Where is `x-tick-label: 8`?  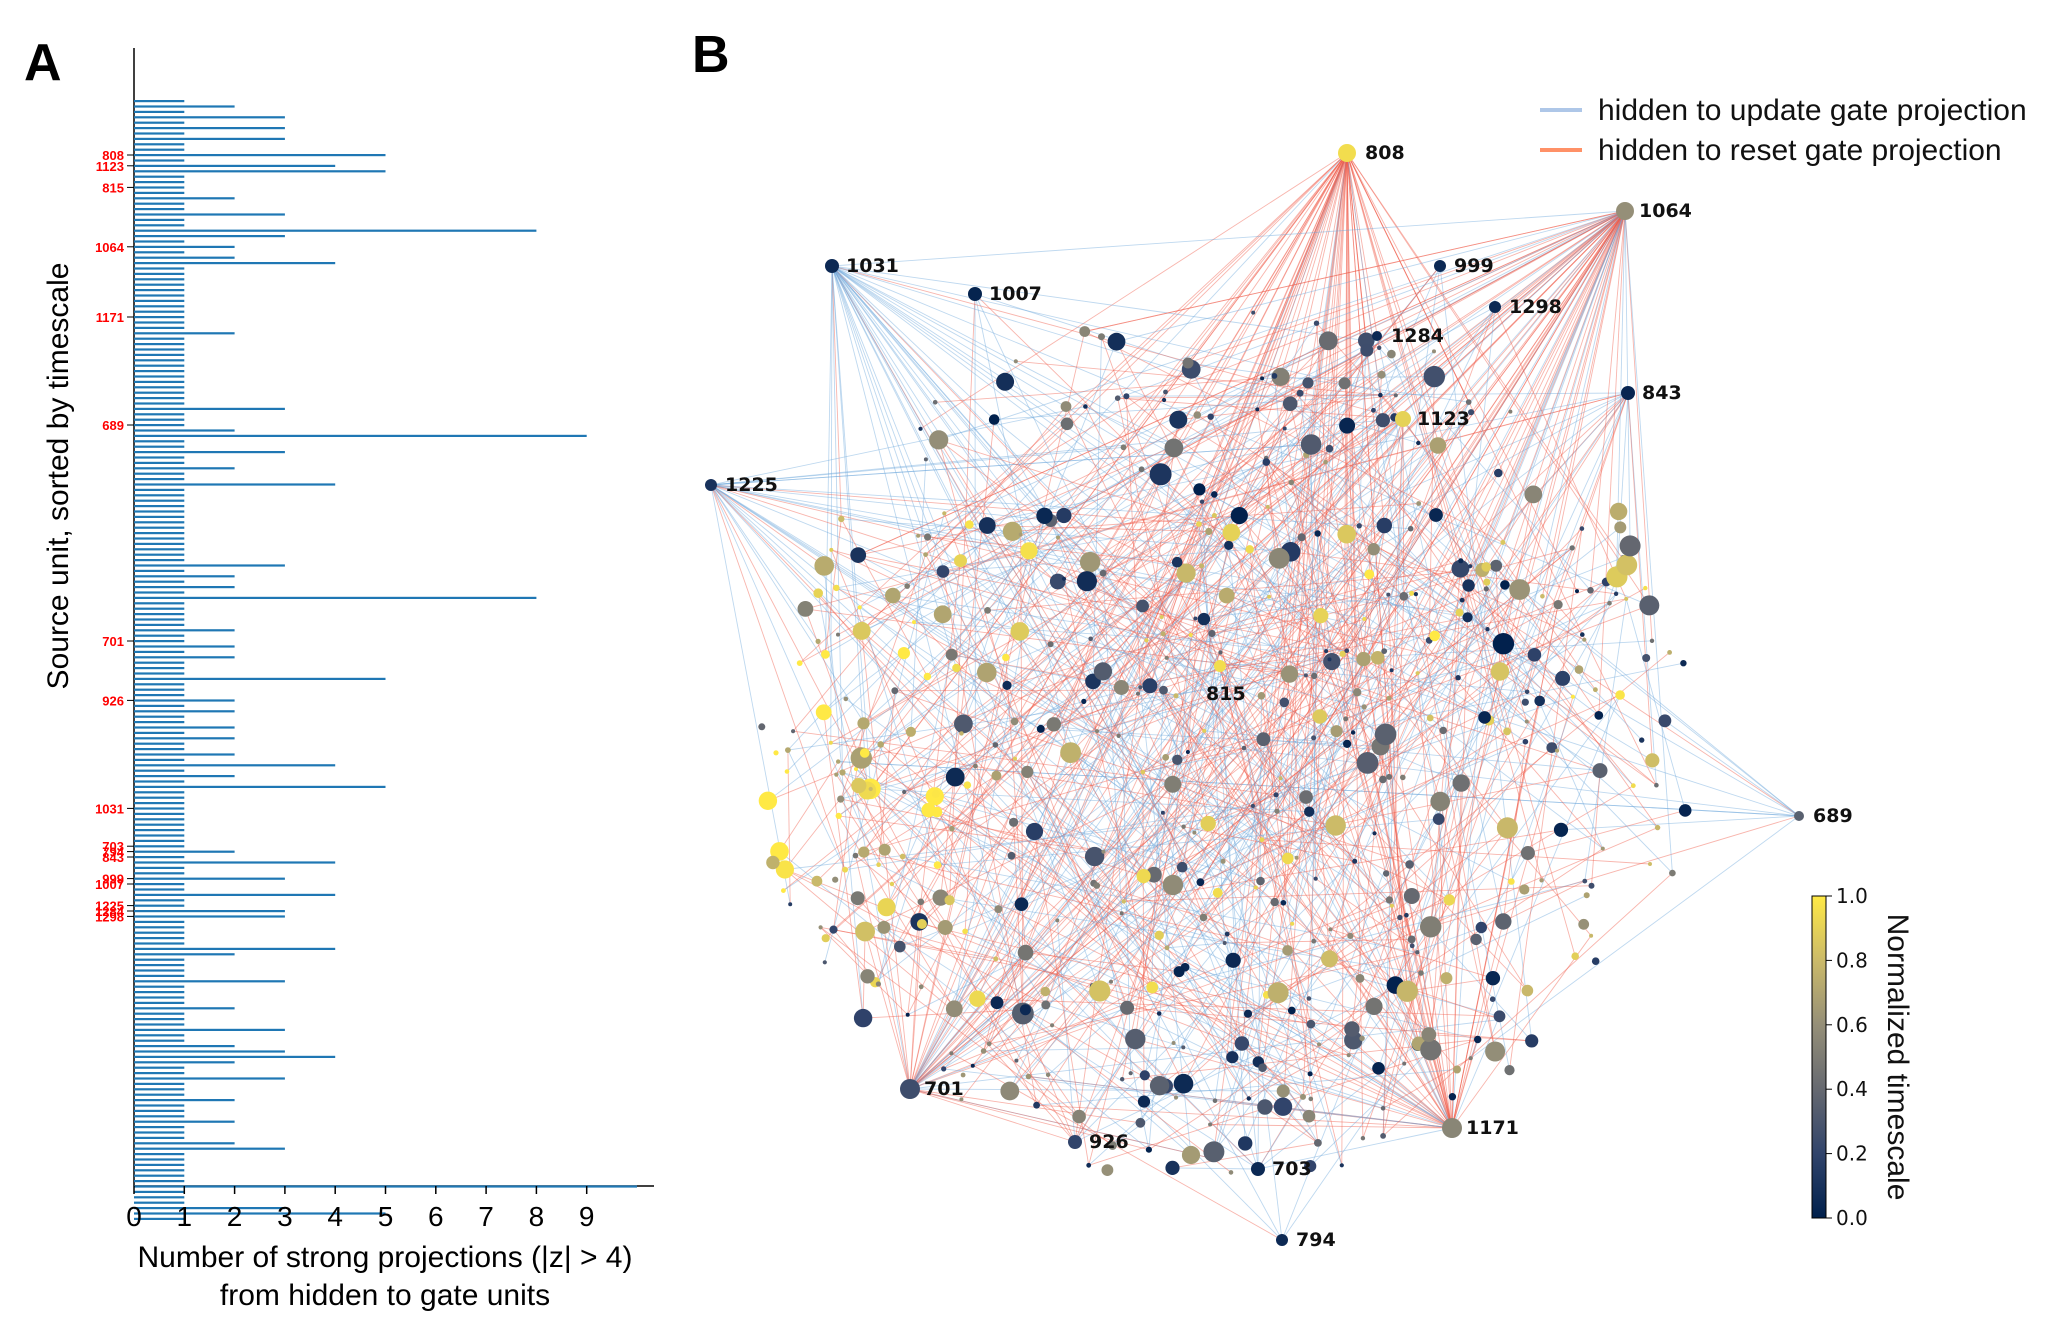
x-tick-label: 8 is located at coordinates (537, 1216).